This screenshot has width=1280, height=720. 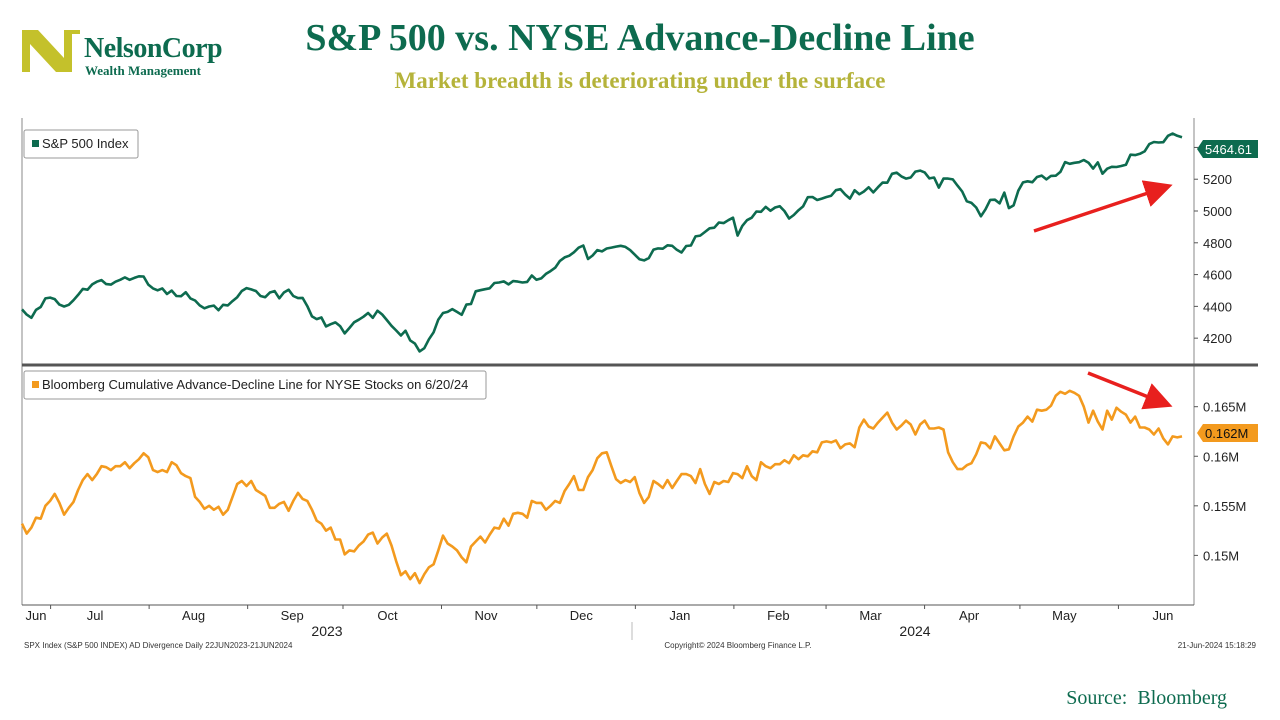 What do you see at coordinates (640, 38) in the screenshot?
I see `page-title: S&P 500 vs. NYSE Advance-Decline Line` at bounding box center [640, 38].